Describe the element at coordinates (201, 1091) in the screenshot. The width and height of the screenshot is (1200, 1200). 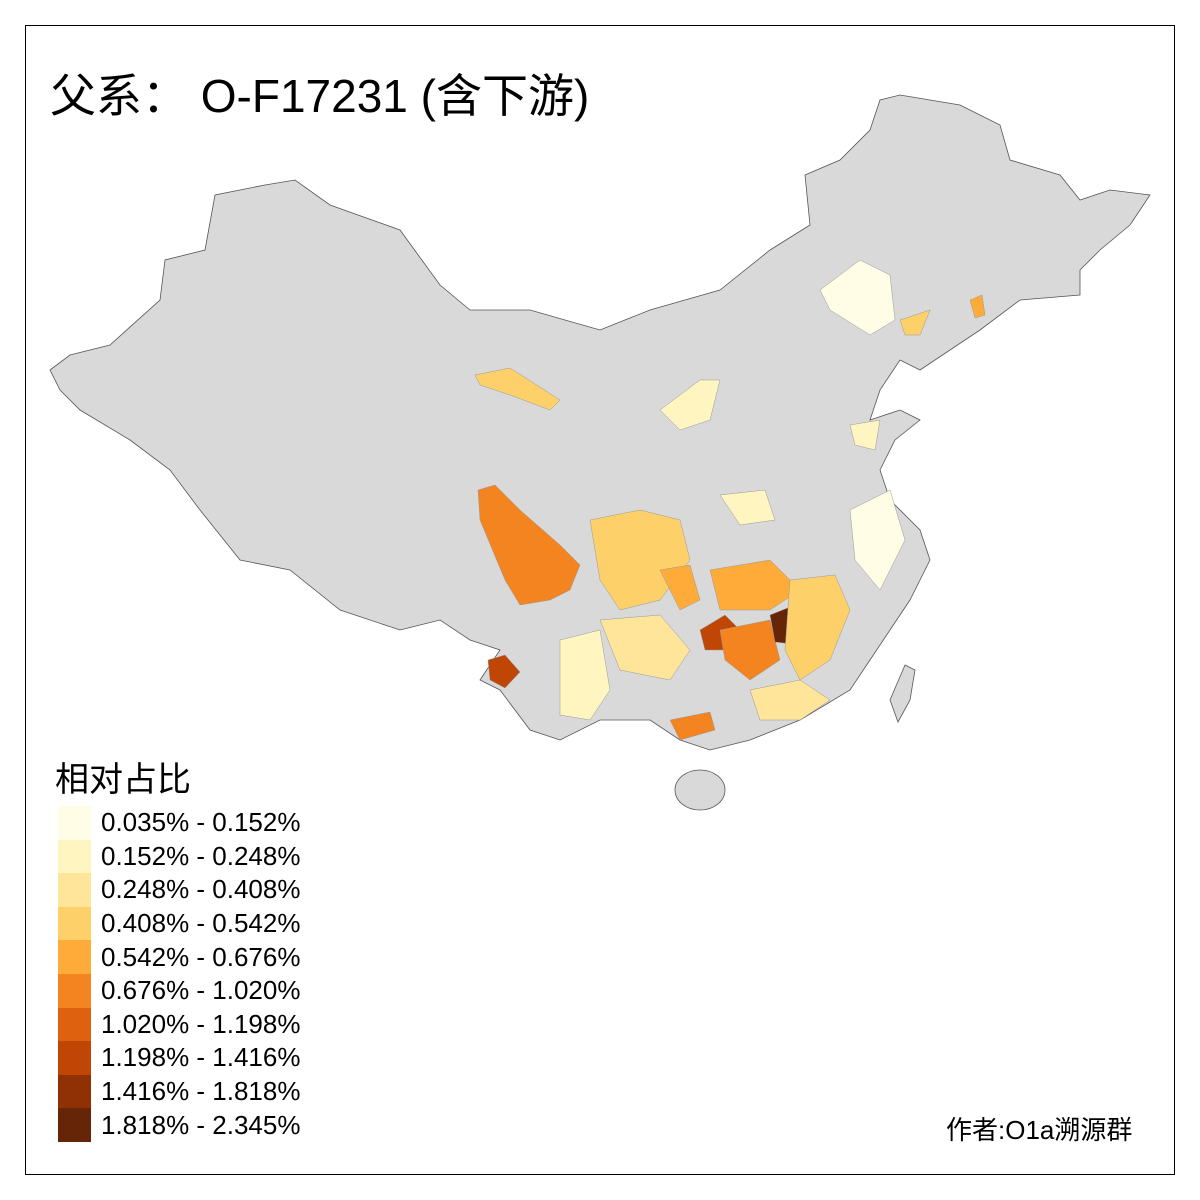
I see `legend-label: 1.416% - 1.818%` at that location.